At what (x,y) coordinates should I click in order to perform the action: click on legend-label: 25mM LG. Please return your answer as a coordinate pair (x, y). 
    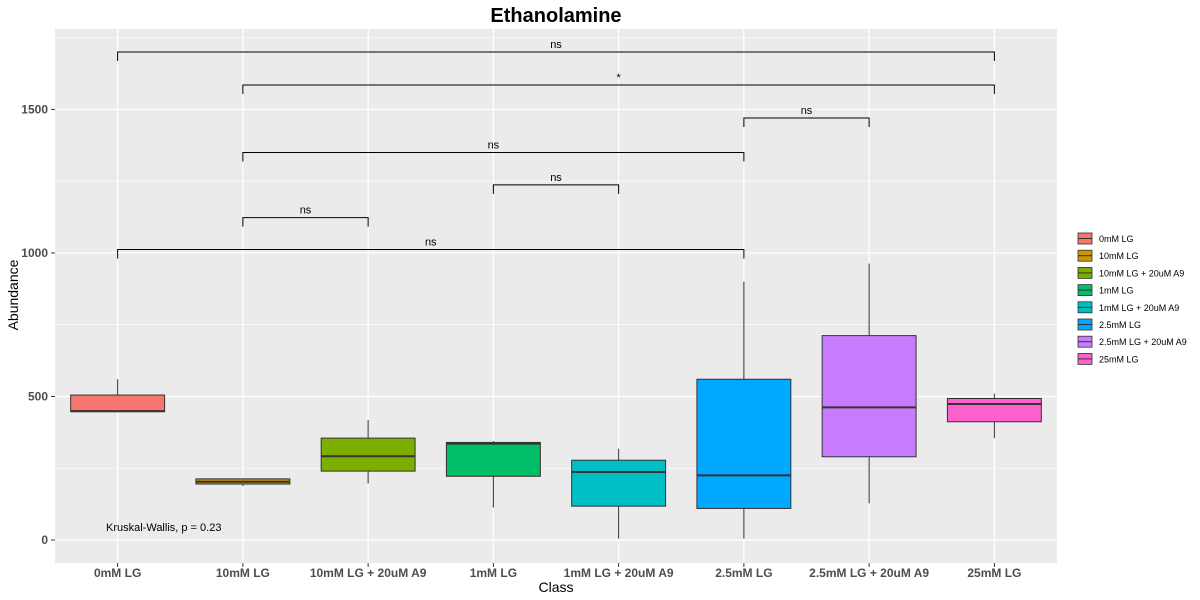
    Looking at the image, I should click on (1119, 359).